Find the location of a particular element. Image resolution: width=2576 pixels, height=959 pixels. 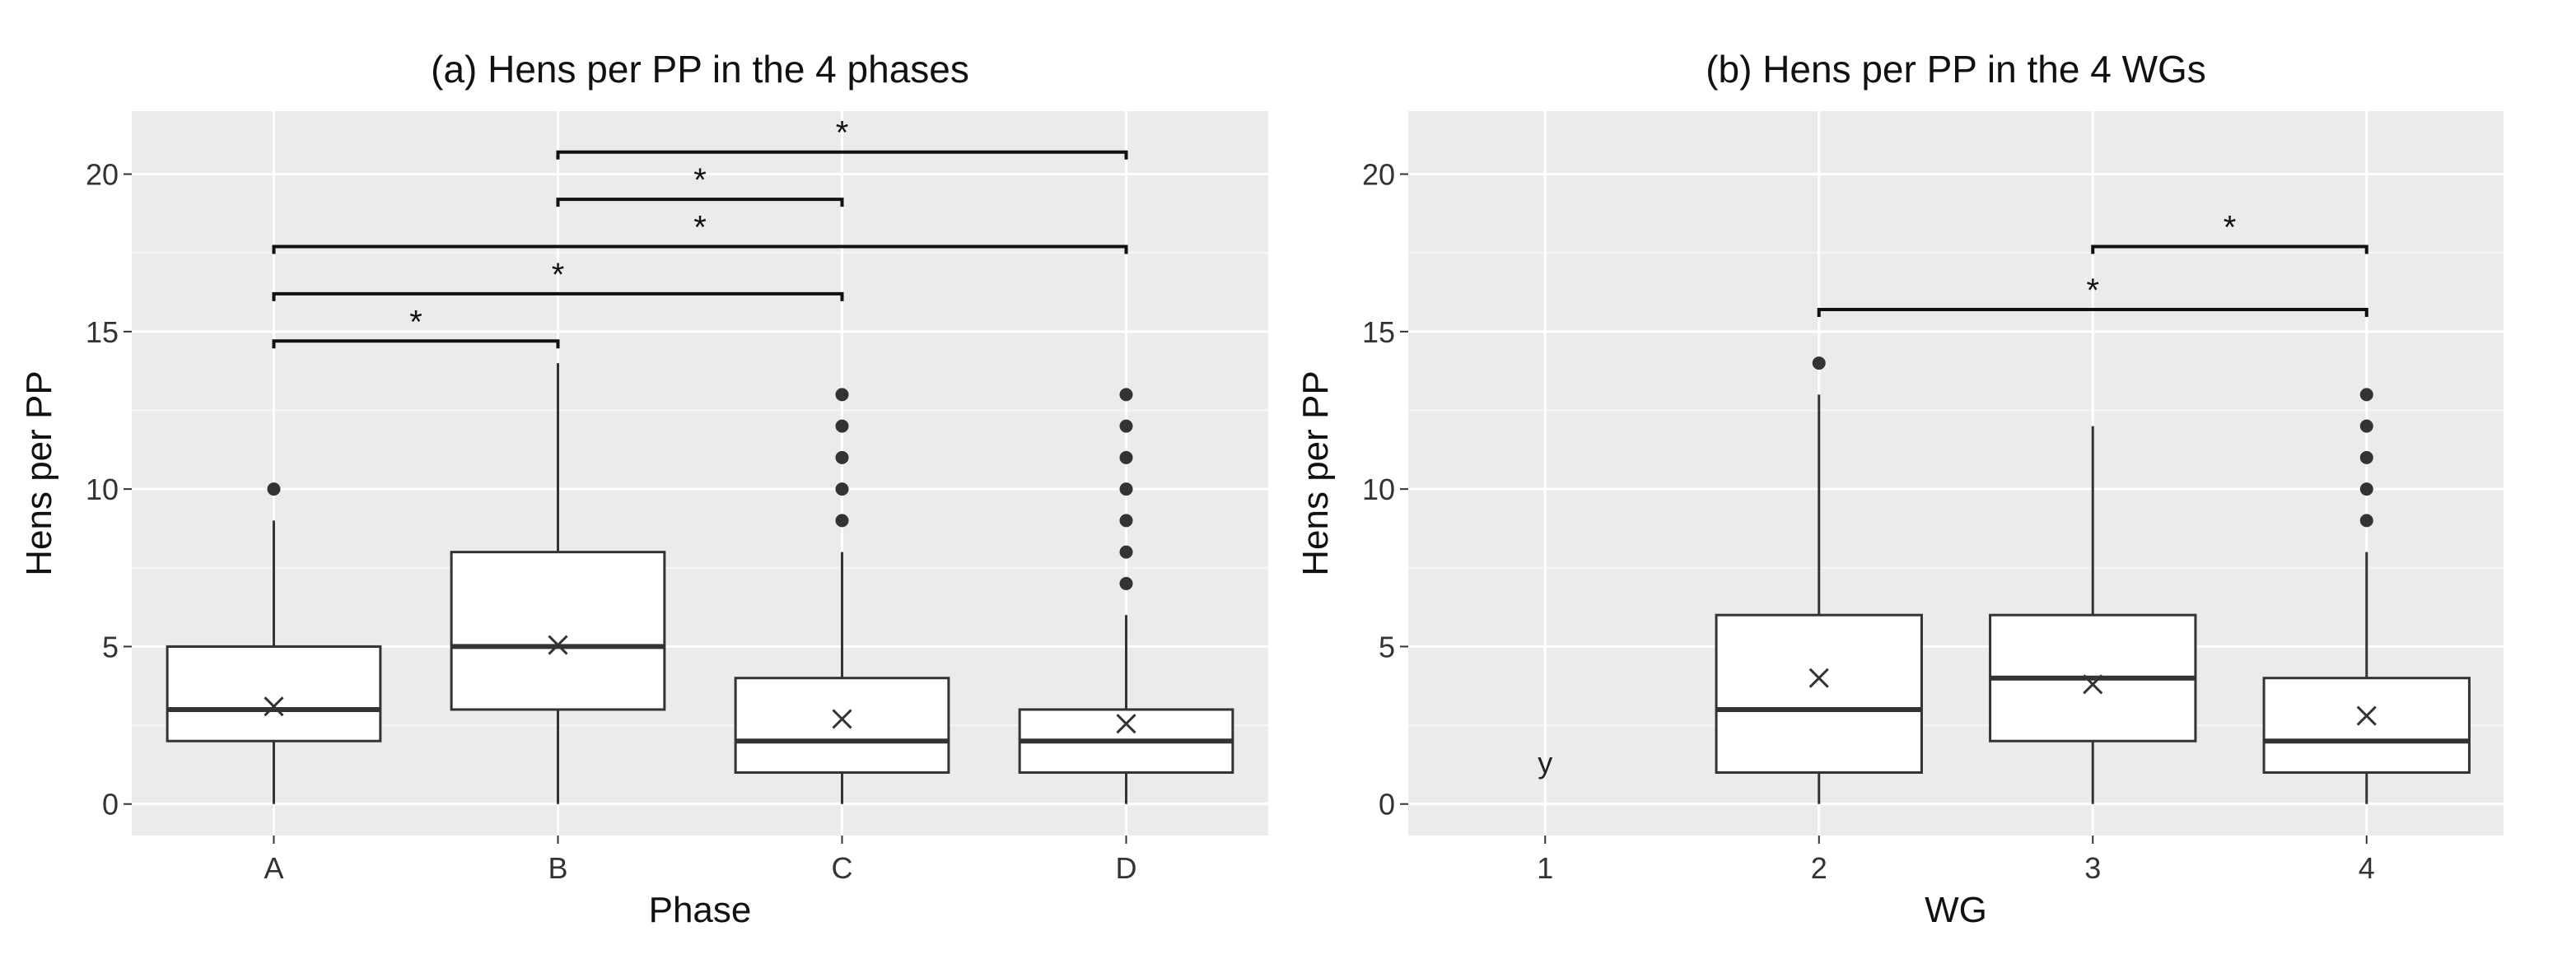

box-C is located at coordinates (842, 596).